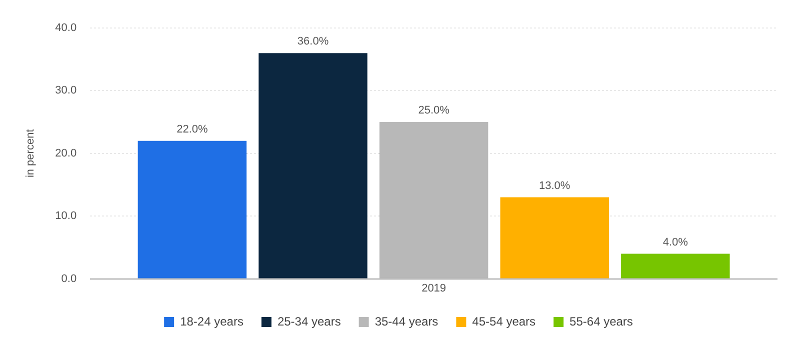  Describe the element at coordinates (554, 186) in the screenshot. I see `data-label: 13.0%` at that location.